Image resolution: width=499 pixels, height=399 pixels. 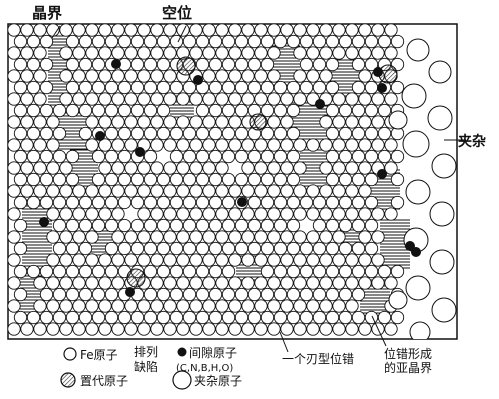 I want to click on inclusion-atom, so click(x=440, y=118).